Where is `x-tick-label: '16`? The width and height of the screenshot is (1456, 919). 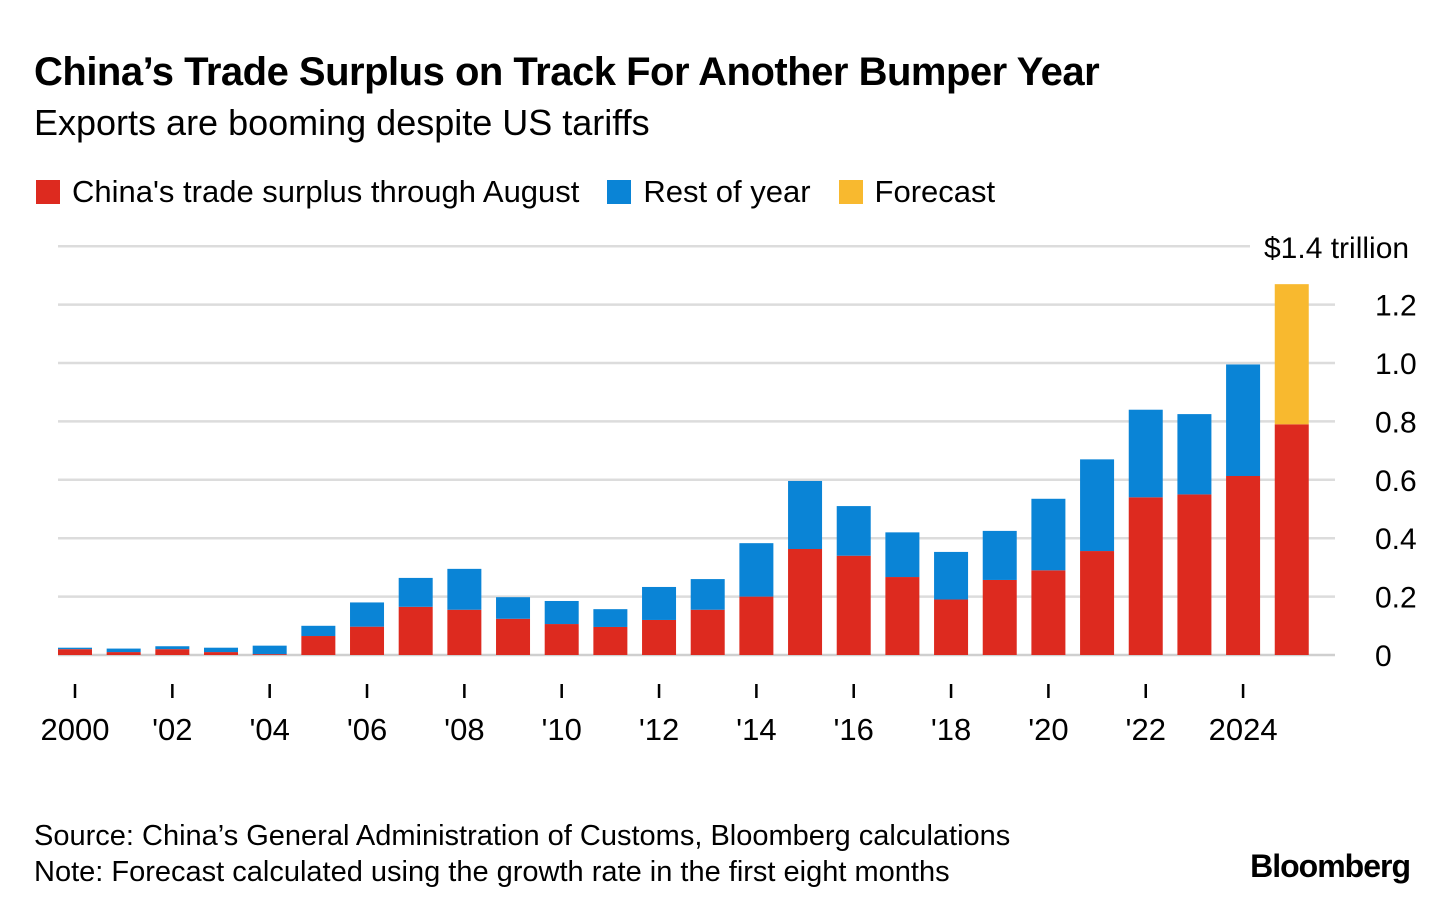
x-tick-label: '16 is located at coordinates (854, 729).